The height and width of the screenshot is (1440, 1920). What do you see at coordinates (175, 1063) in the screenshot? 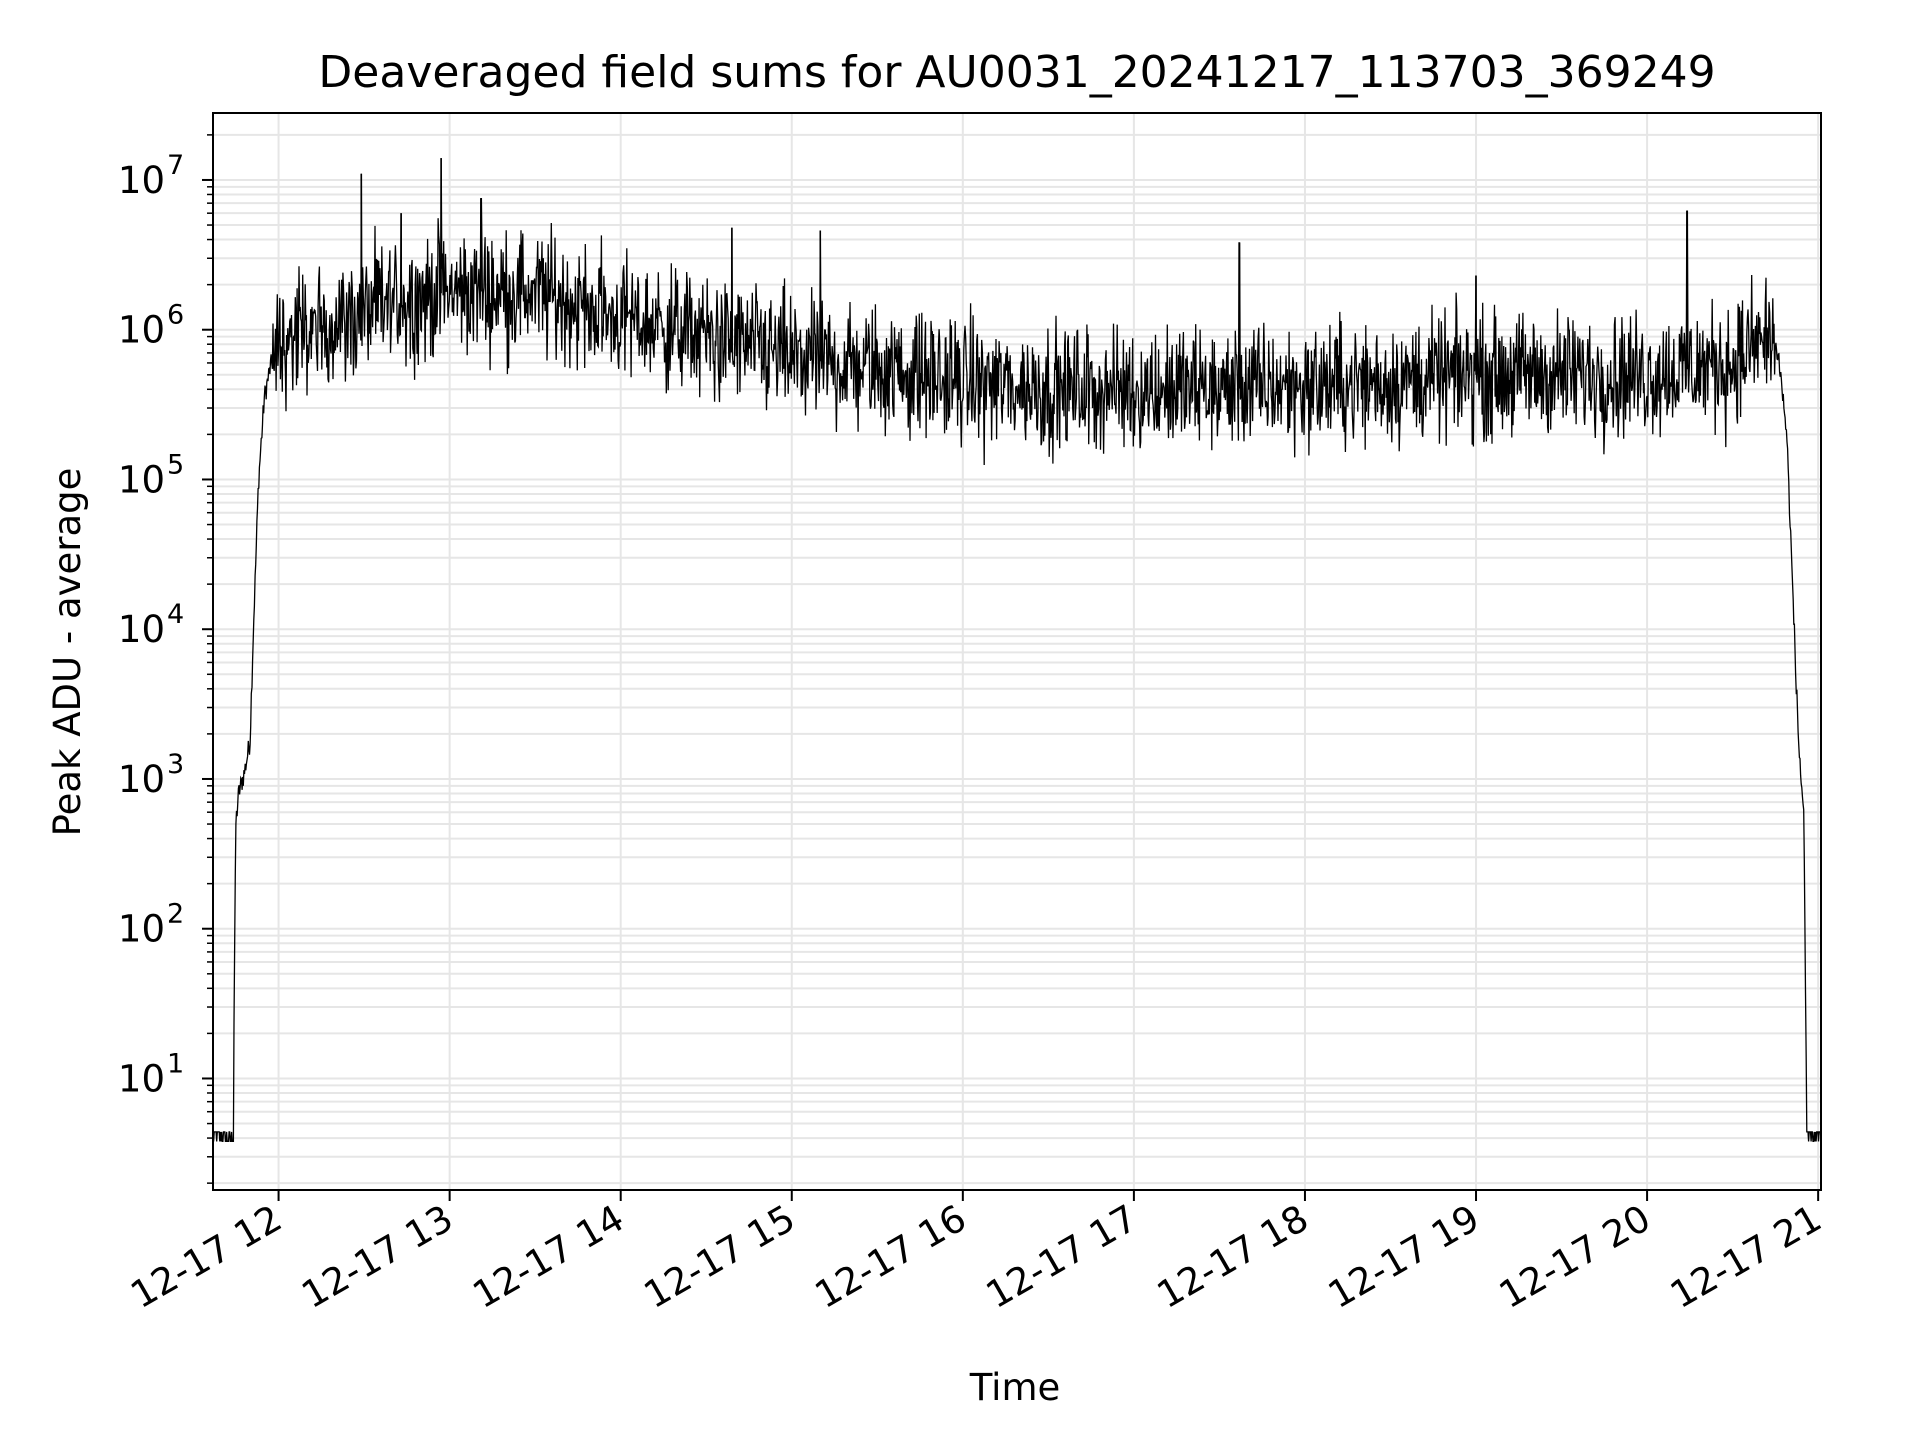
I see `y-tick-exponent: 1` at bounding box center [175, 1063].